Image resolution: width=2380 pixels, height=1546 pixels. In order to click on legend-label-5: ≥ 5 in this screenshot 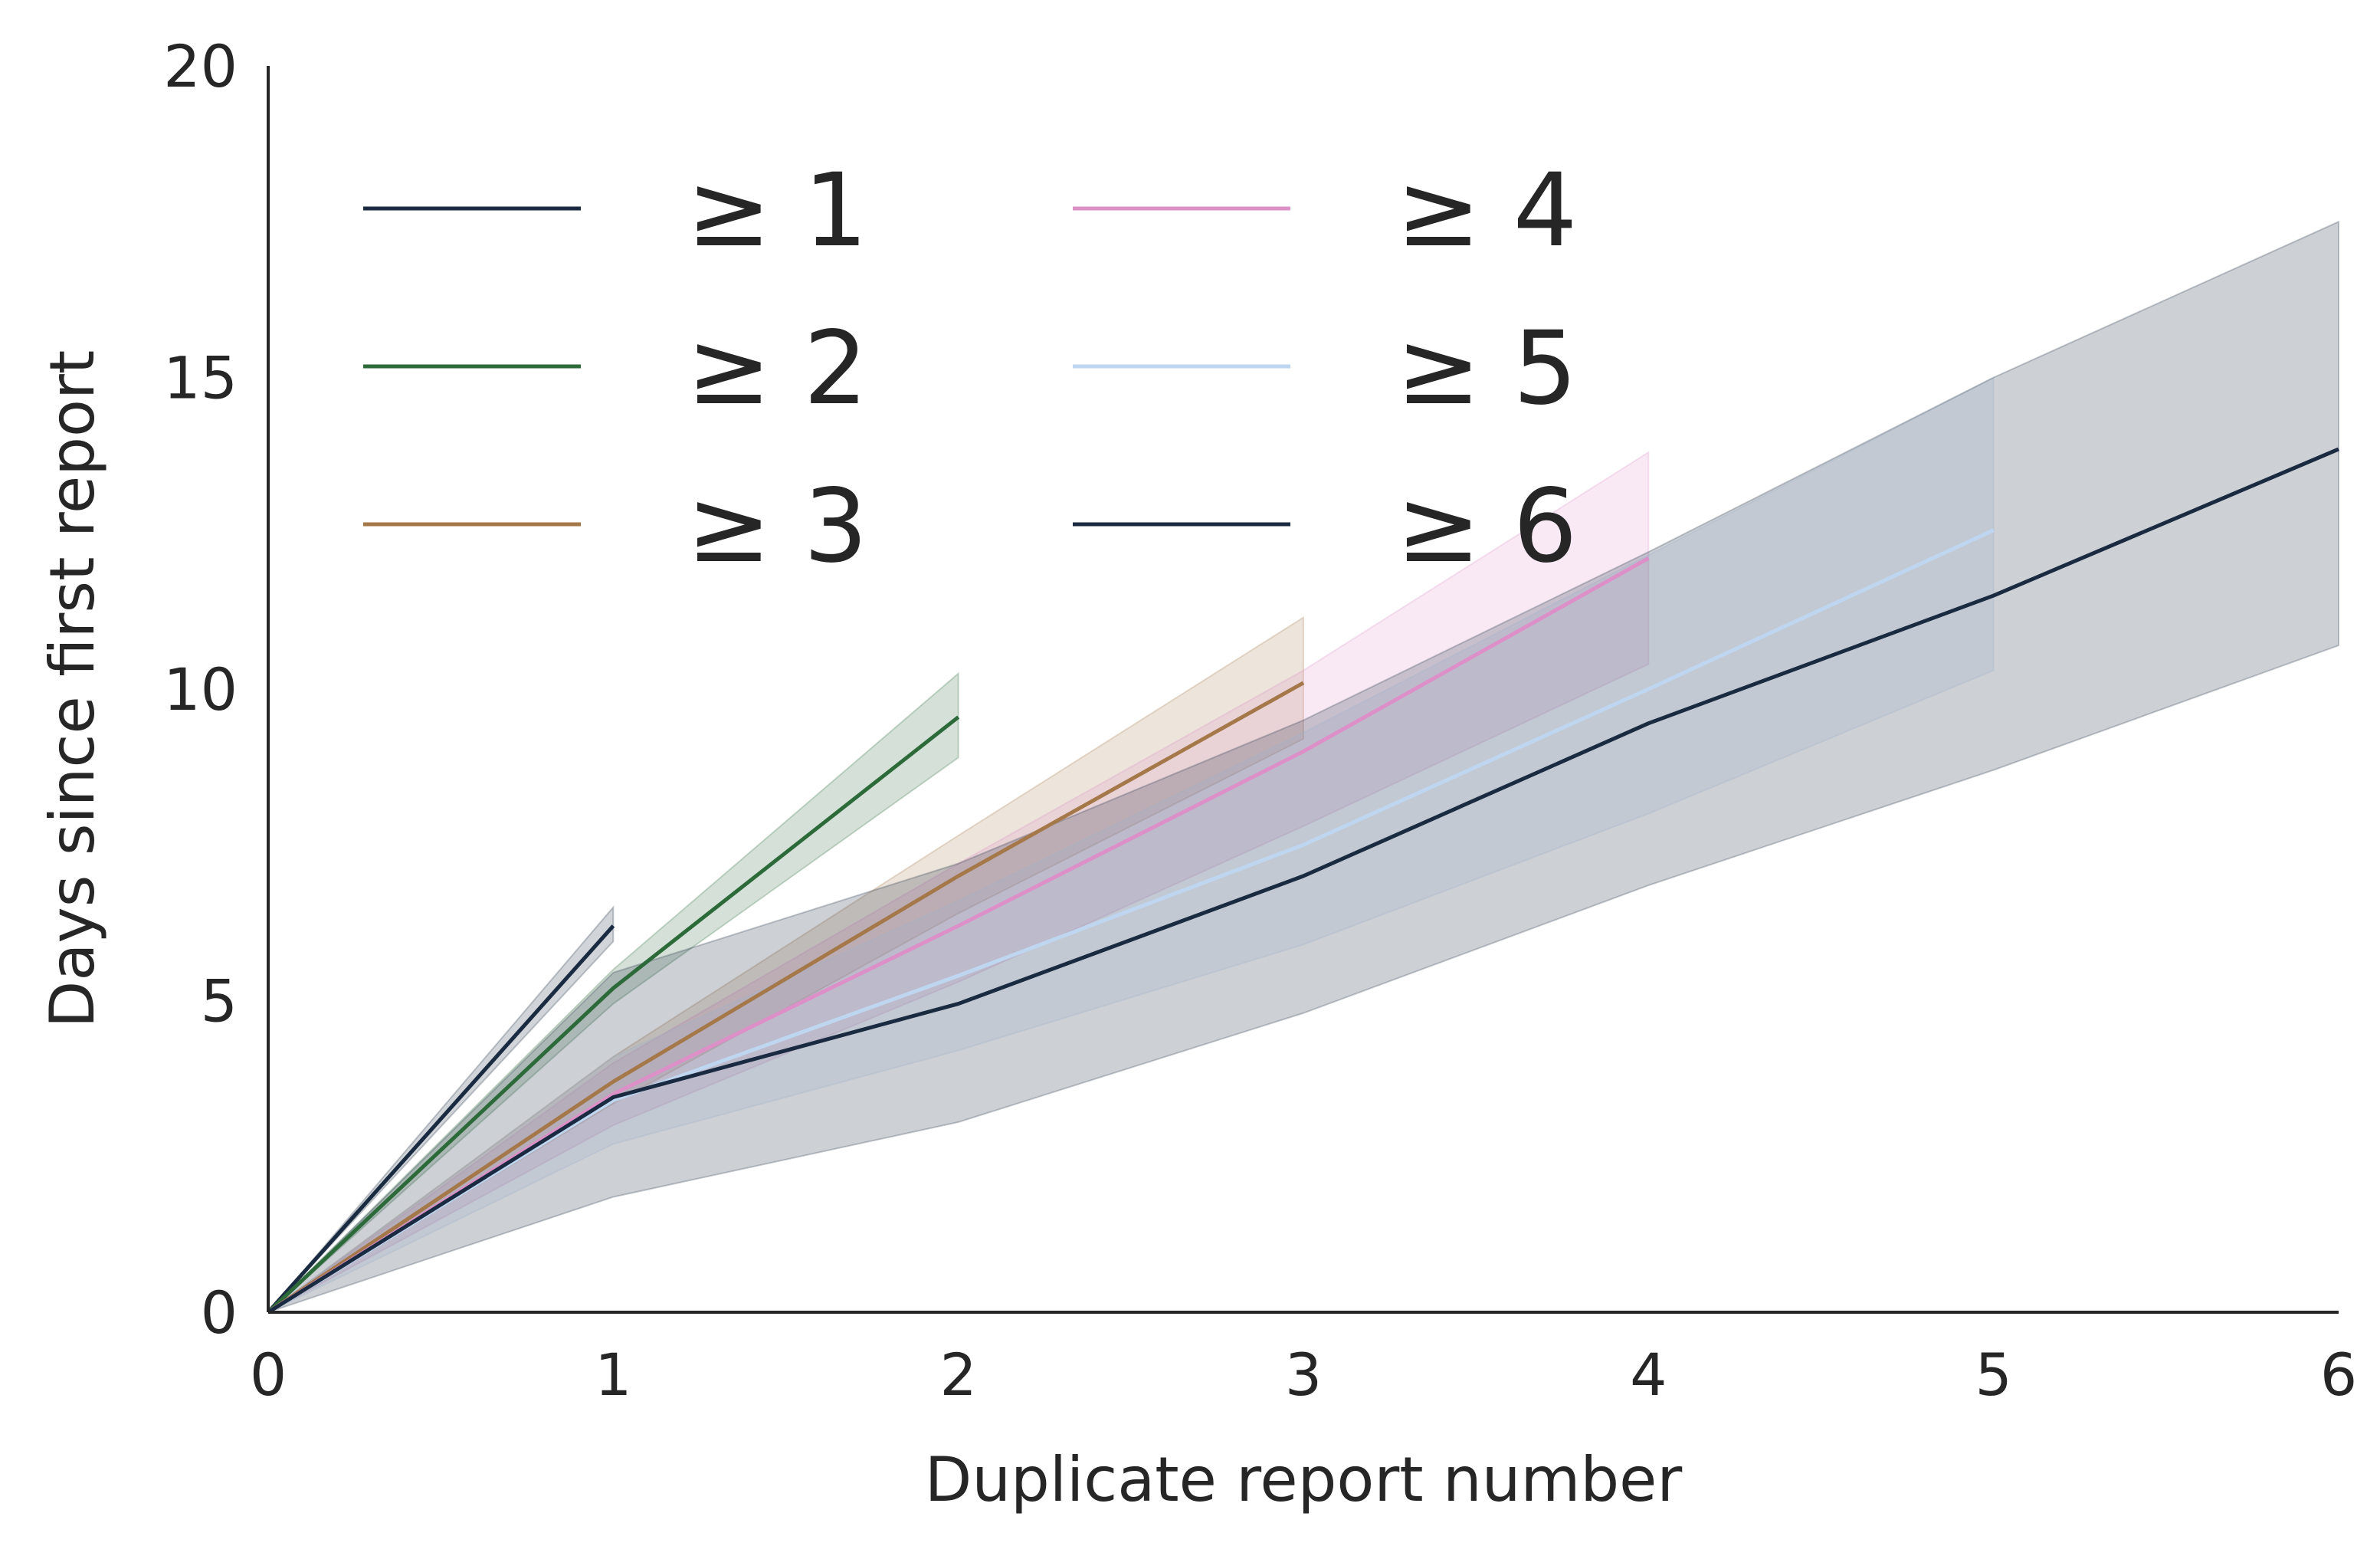, I will do `click(1487, 369)`.